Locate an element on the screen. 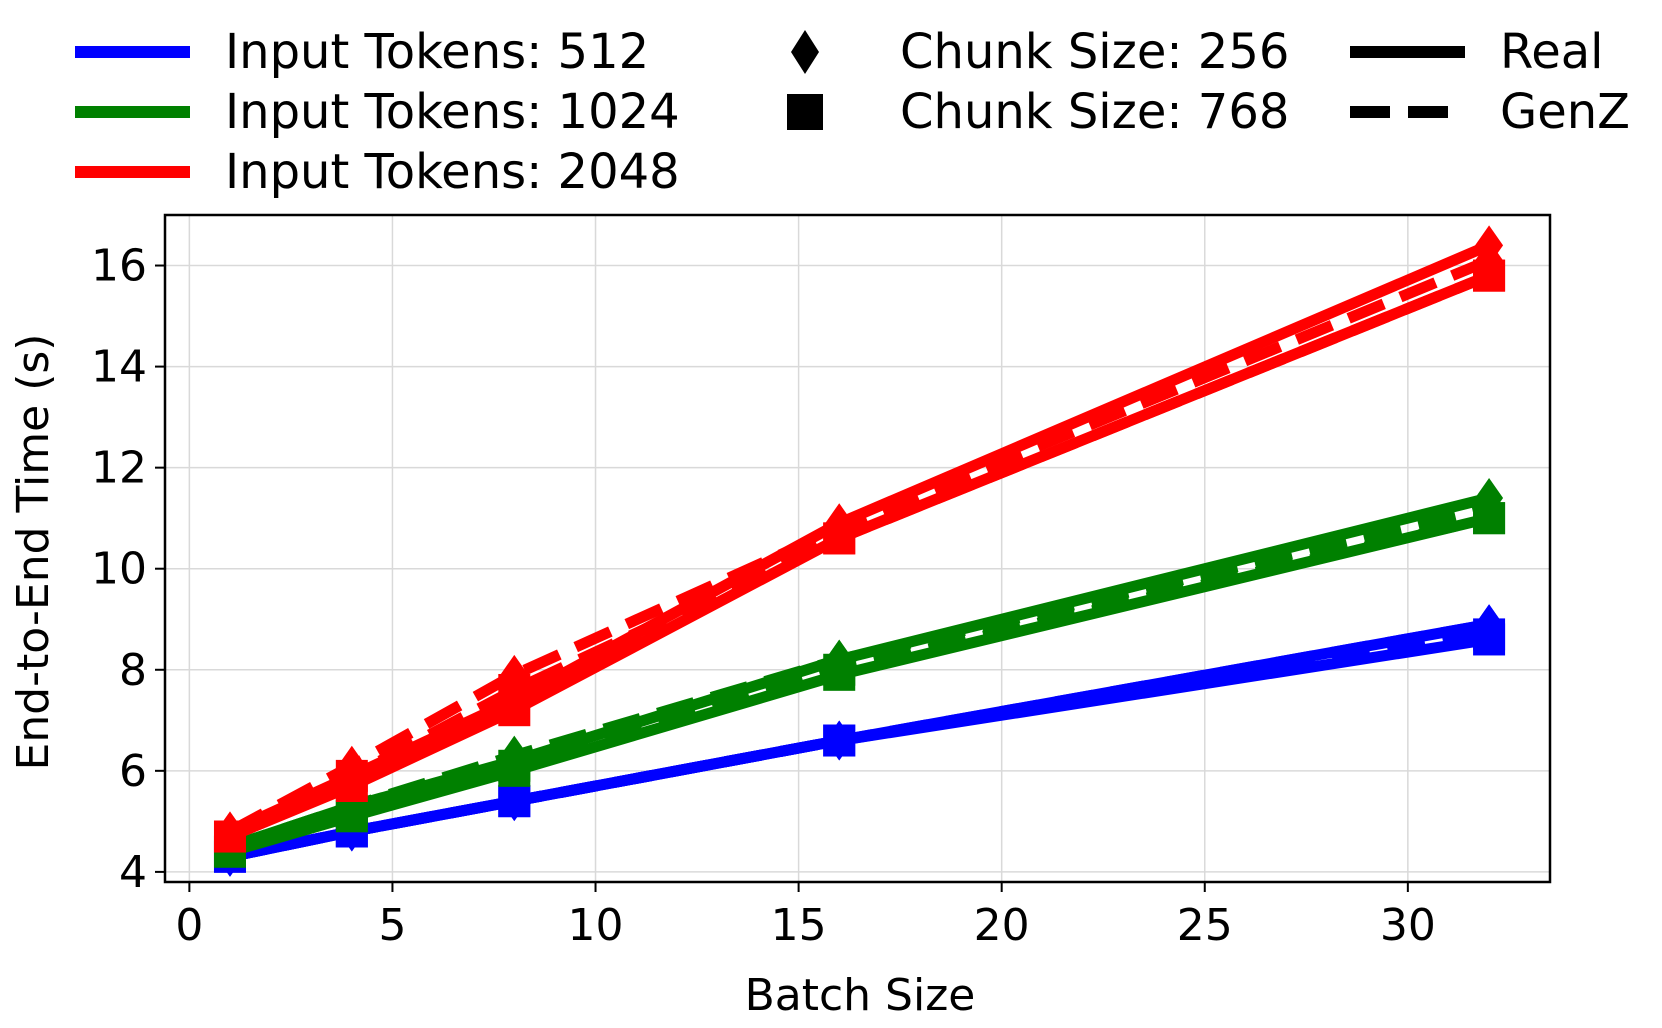  y-tick-label: 12 is located at coordinates (119, 468).